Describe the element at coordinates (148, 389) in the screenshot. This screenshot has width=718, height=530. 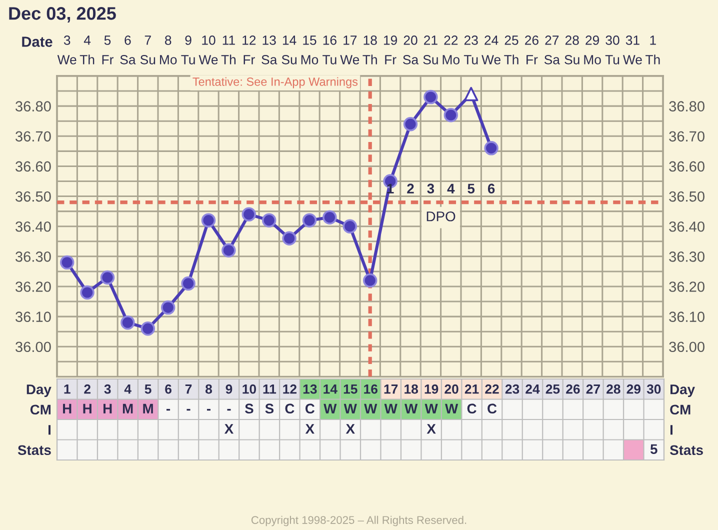
I see `x-tick-label: 5` at that location.